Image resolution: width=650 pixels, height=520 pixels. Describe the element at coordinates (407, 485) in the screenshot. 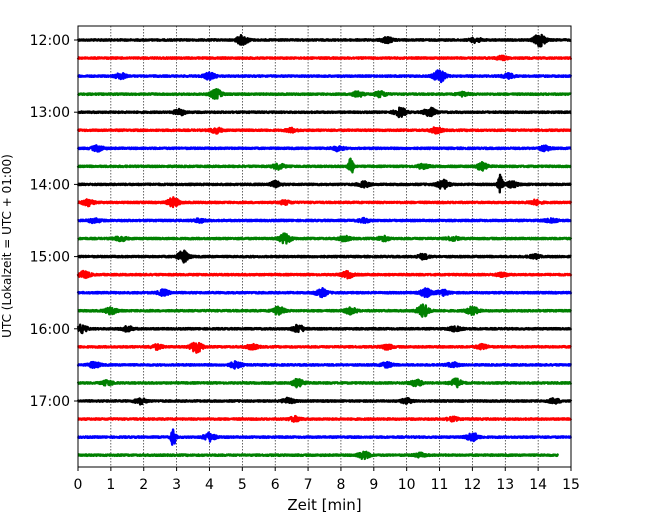

I see `x-tick-label: 10` at that location.